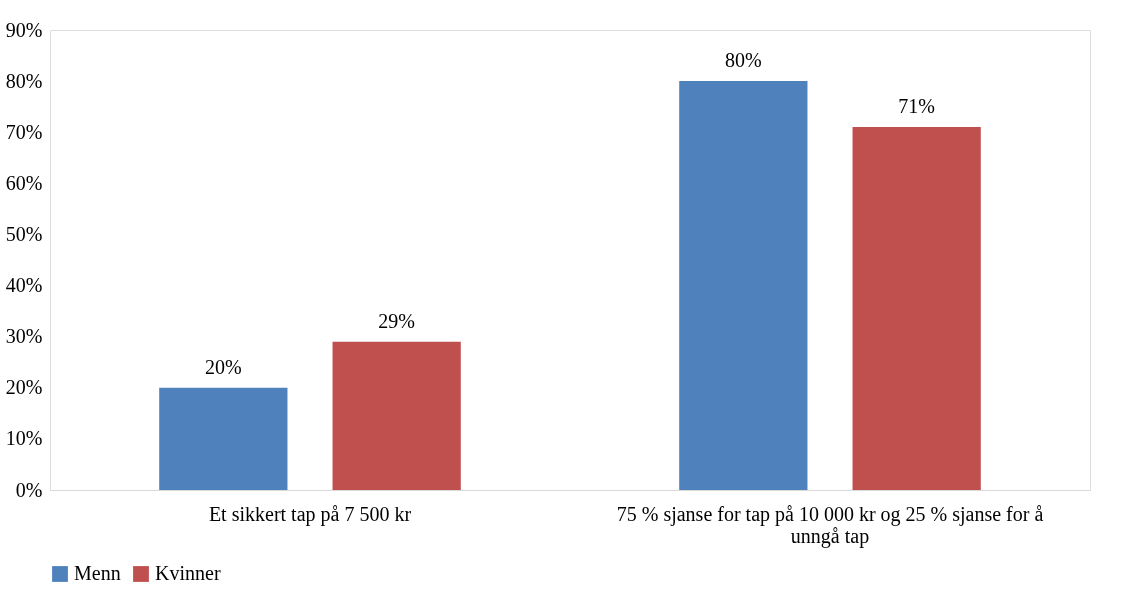 This screenshot has width=1132, height=612. Describe the element at coordinates (24, 336) in the screenshot. I see `y-tick-label: 30%` at that location.